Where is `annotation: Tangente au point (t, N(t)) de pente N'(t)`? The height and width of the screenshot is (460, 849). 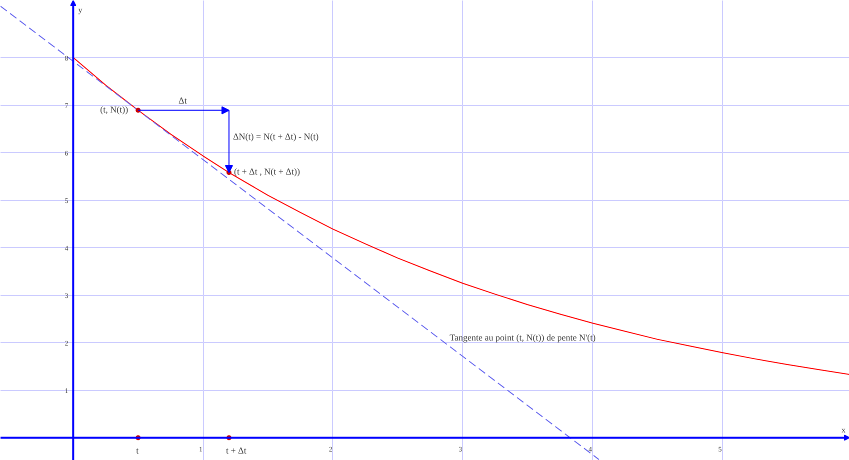
annotation: Tangente au point (t, N(t)) de pente N'(t) is located at coordinates (523, 337).